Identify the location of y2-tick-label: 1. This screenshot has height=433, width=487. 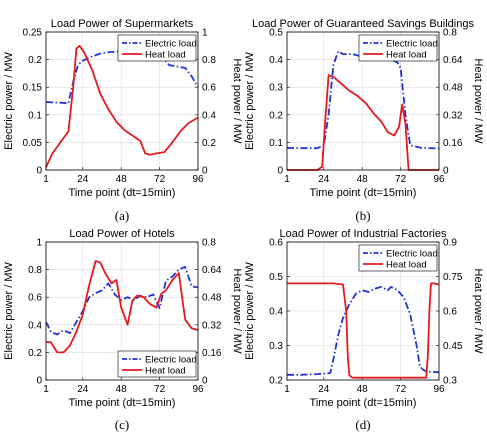
(205, 33).